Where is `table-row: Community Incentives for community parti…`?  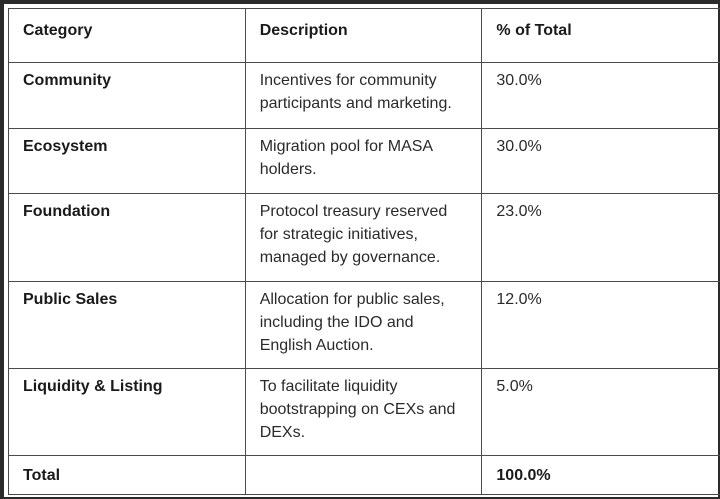
table-row: Community Incentives for community parti… is located at coordinates (364, 95).